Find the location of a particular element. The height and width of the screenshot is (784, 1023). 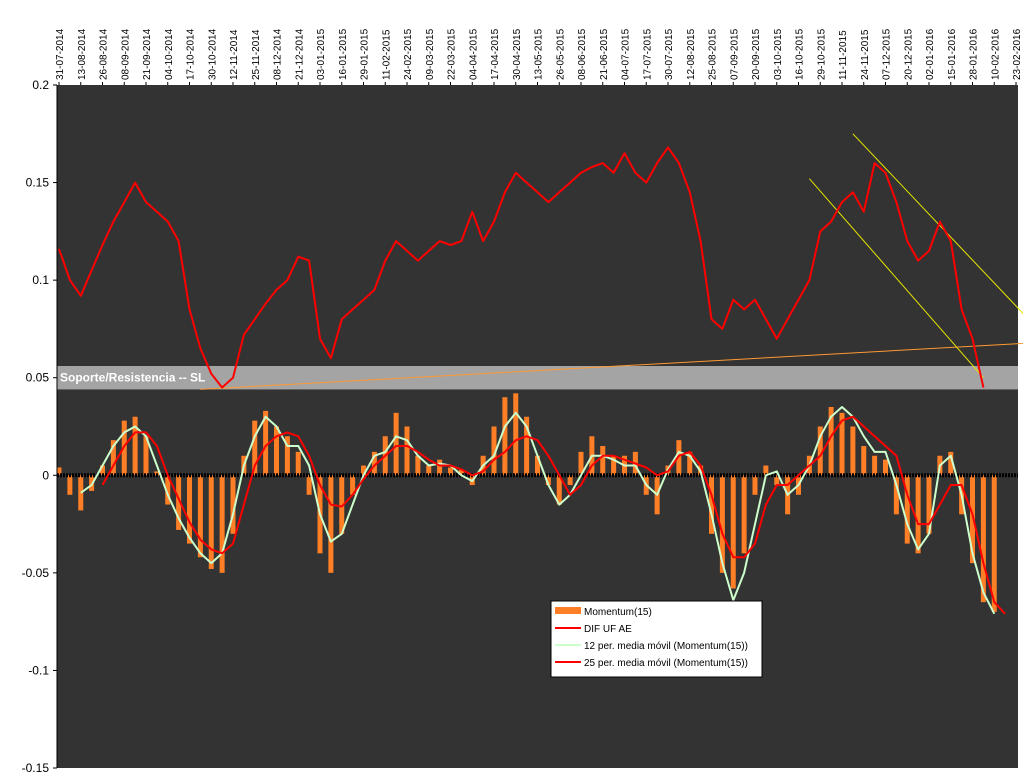

x-tick-label: 29-10-2015 is located at coordinates (821, 54).